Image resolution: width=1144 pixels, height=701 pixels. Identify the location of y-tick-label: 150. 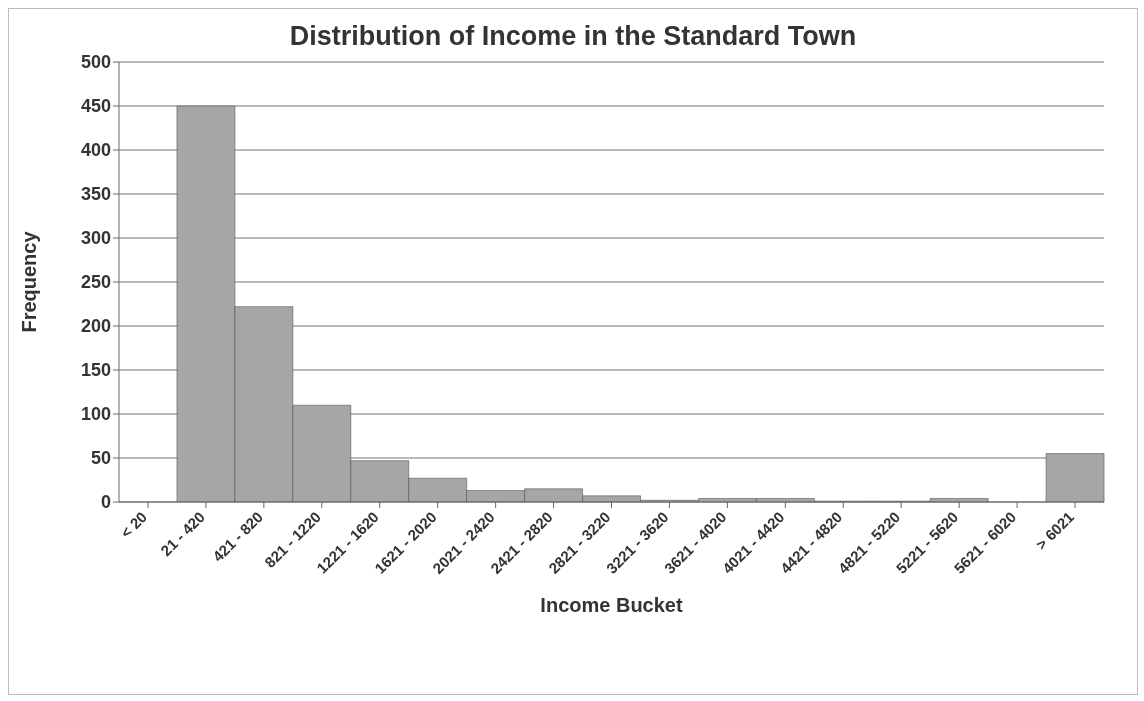
(95, 370).